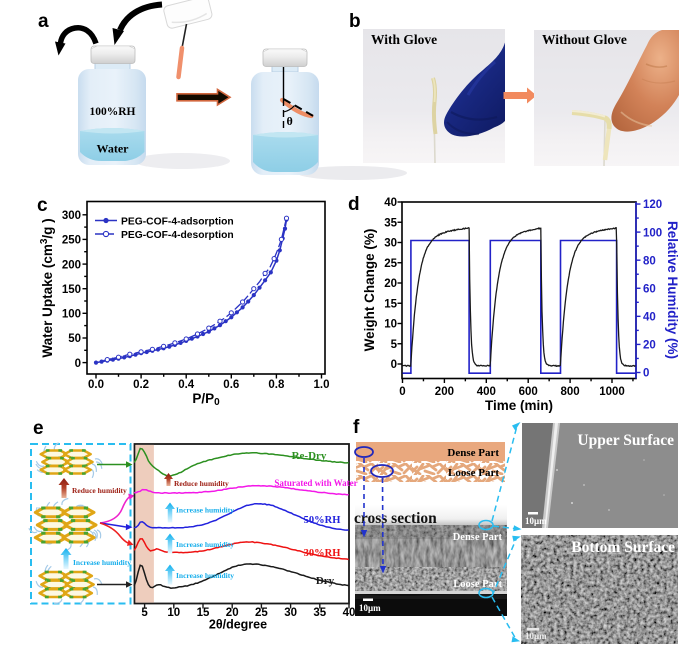  I want to click on svg-text: 300, so click(71, 216).